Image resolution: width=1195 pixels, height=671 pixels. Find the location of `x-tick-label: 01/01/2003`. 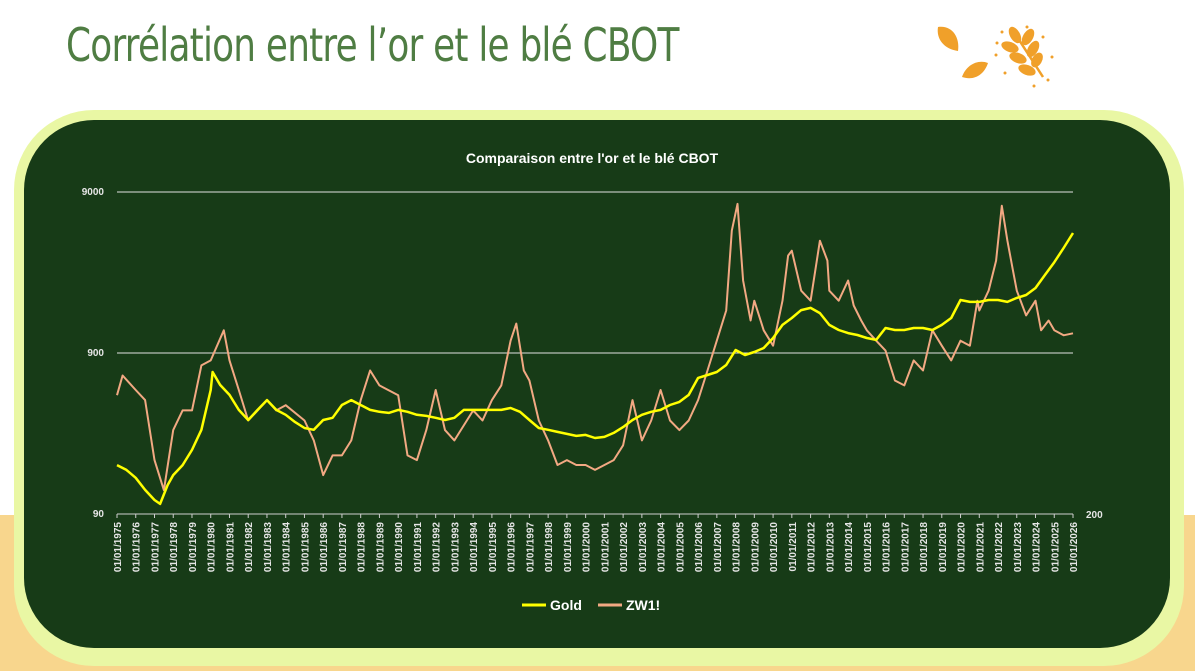

x-tick-label: 01/01/2003 is located at coordinates (643, 547).